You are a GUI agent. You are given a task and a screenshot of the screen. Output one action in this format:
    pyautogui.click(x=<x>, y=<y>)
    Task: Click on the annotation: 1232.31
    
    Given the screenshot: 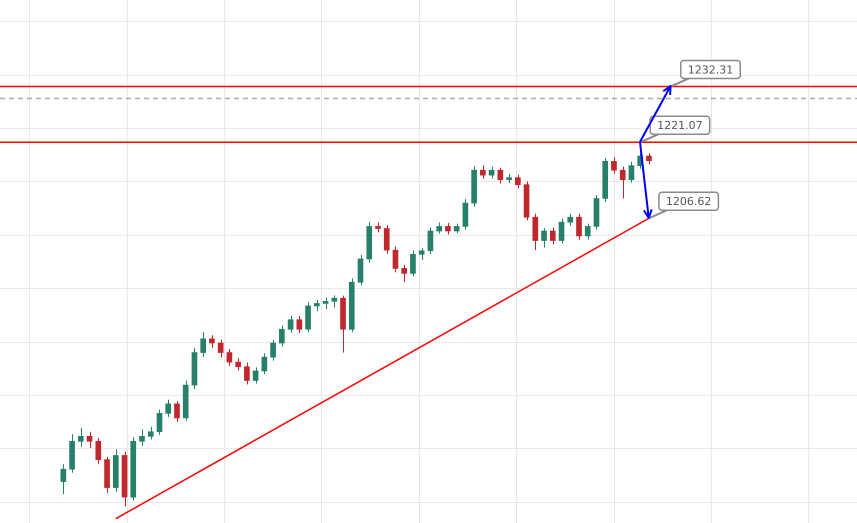 What is the action you would take?
    pyautogui.click(x=711, y=69)
    